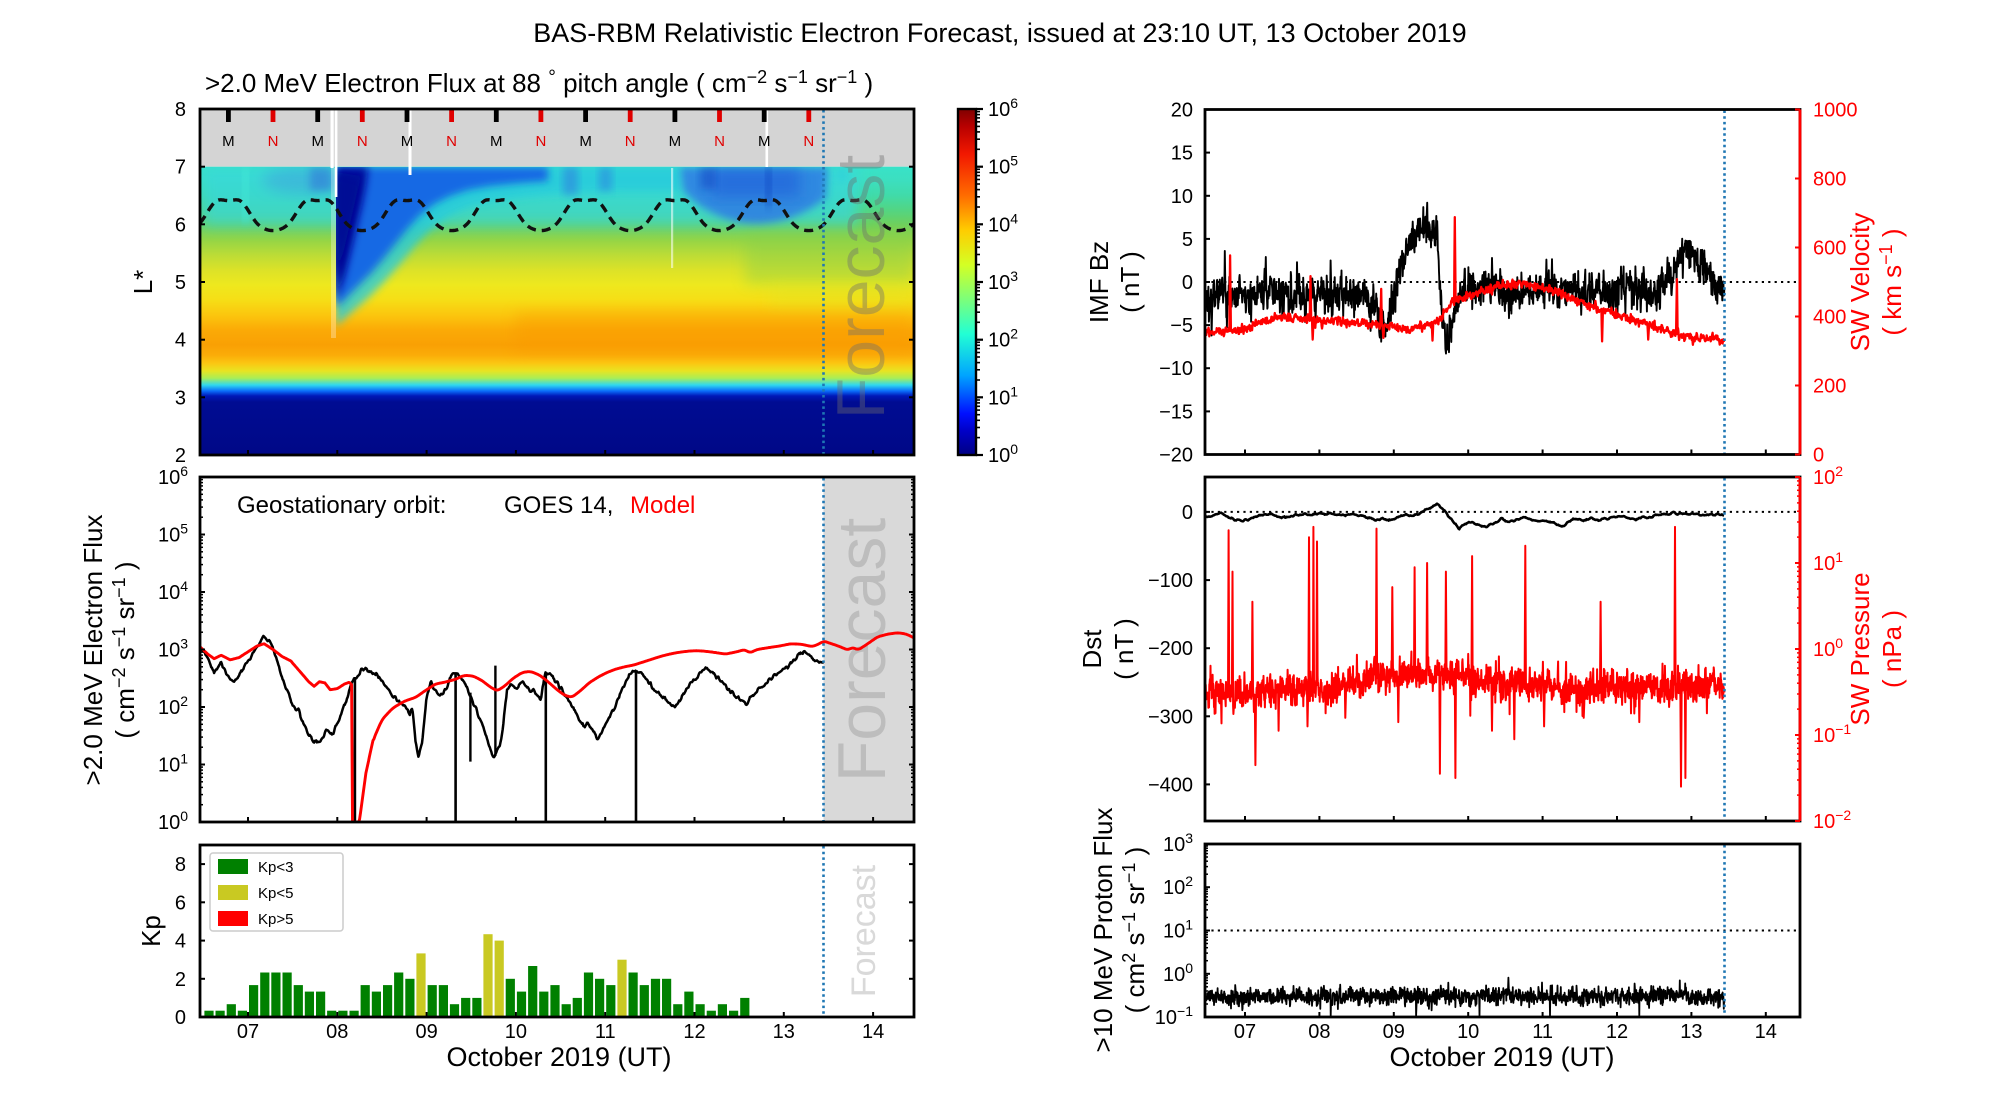 The image size is (2000, 1105). What do you see at coordinates (1860, 282) in the screenshot?
I see `svg-text: SW Velocity` at bounding box center [1860, 282].